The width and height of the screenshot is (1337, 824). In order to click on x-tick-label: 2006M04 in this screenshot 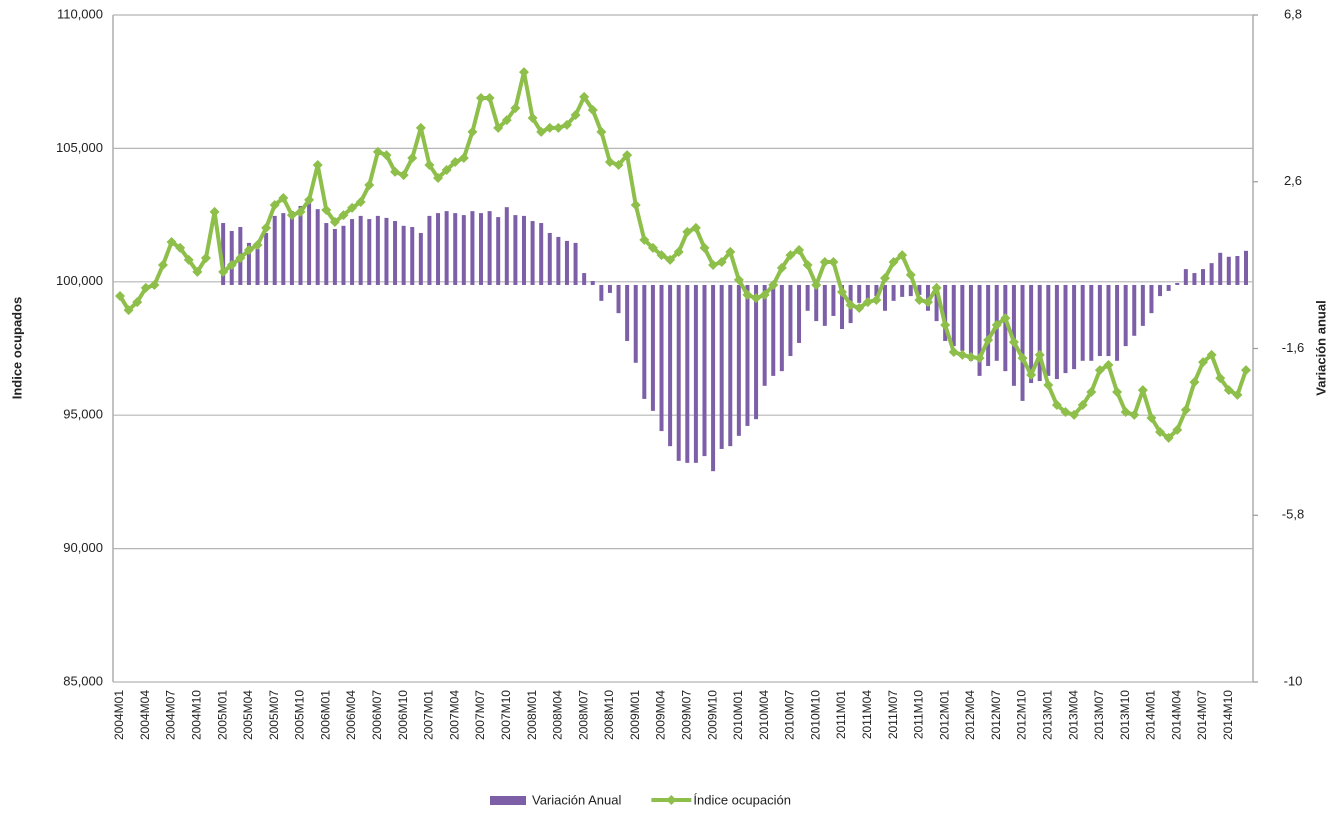, I will do `click(351, 715)`.